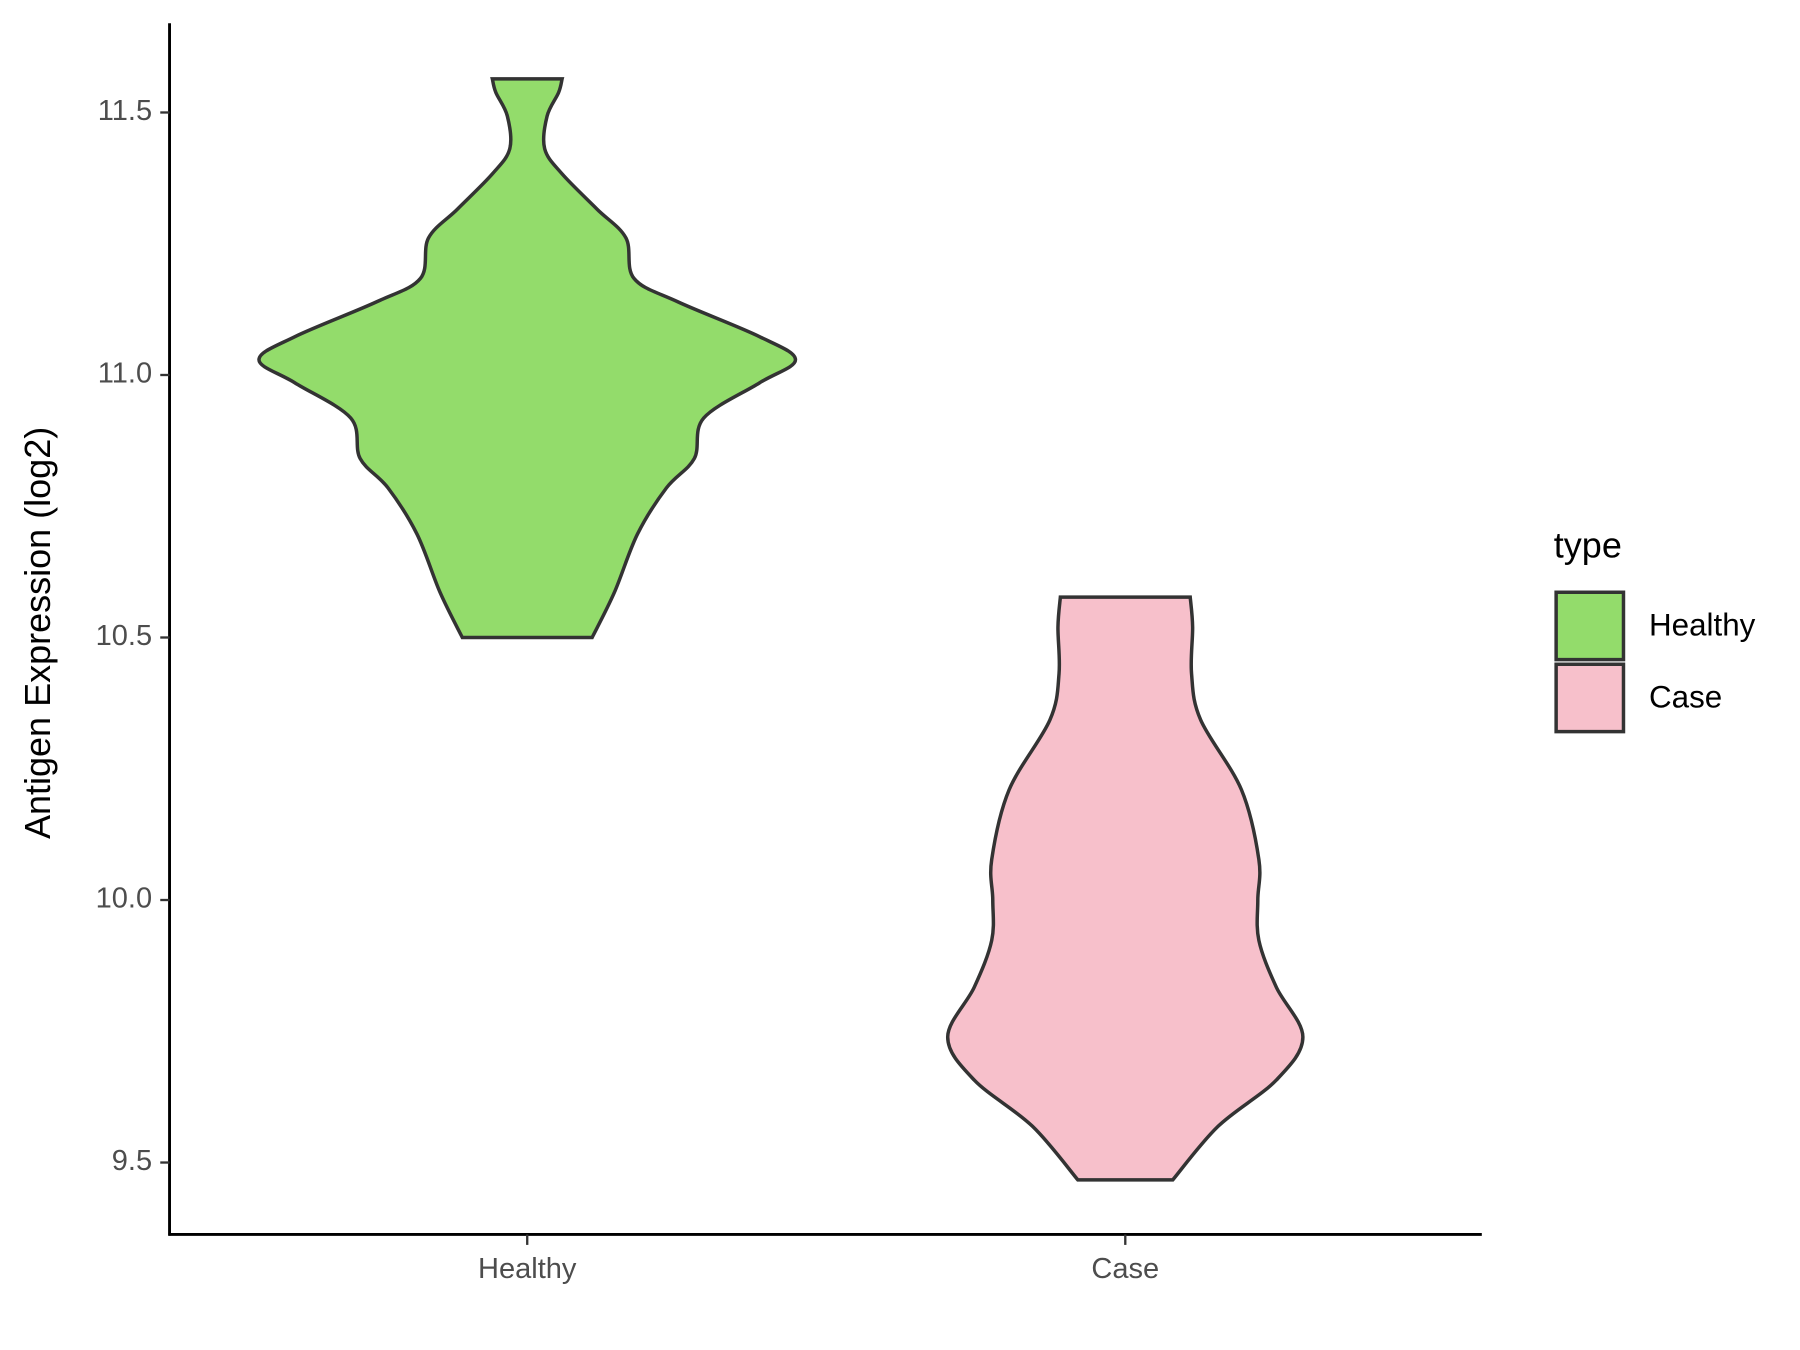 The height and width of the screenshot is (1350, 1800). What do you see at coordinates (37, 633) in the screenshot?
I see `y-axis-title: Antigen Expression (log2)` at bounding box center [37, 633].